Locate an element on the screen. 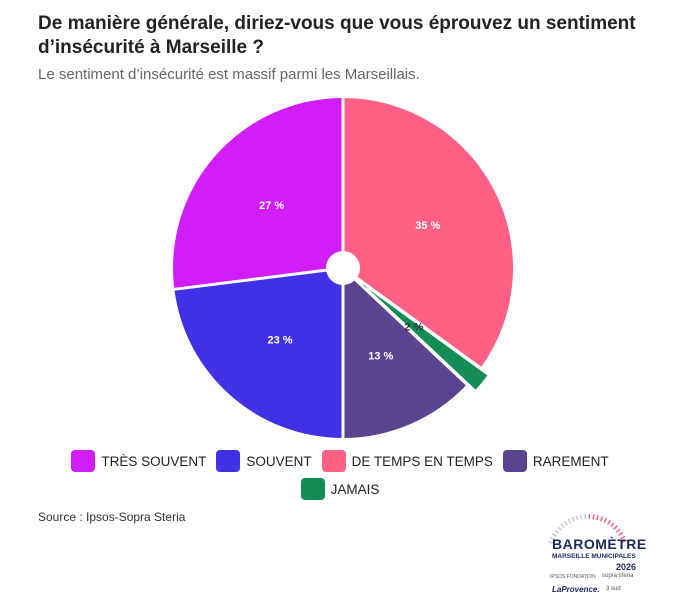  legend-item-de-temps-en-temps: DE TEMPS EN TEMPS is located at coordinates (407, 461).